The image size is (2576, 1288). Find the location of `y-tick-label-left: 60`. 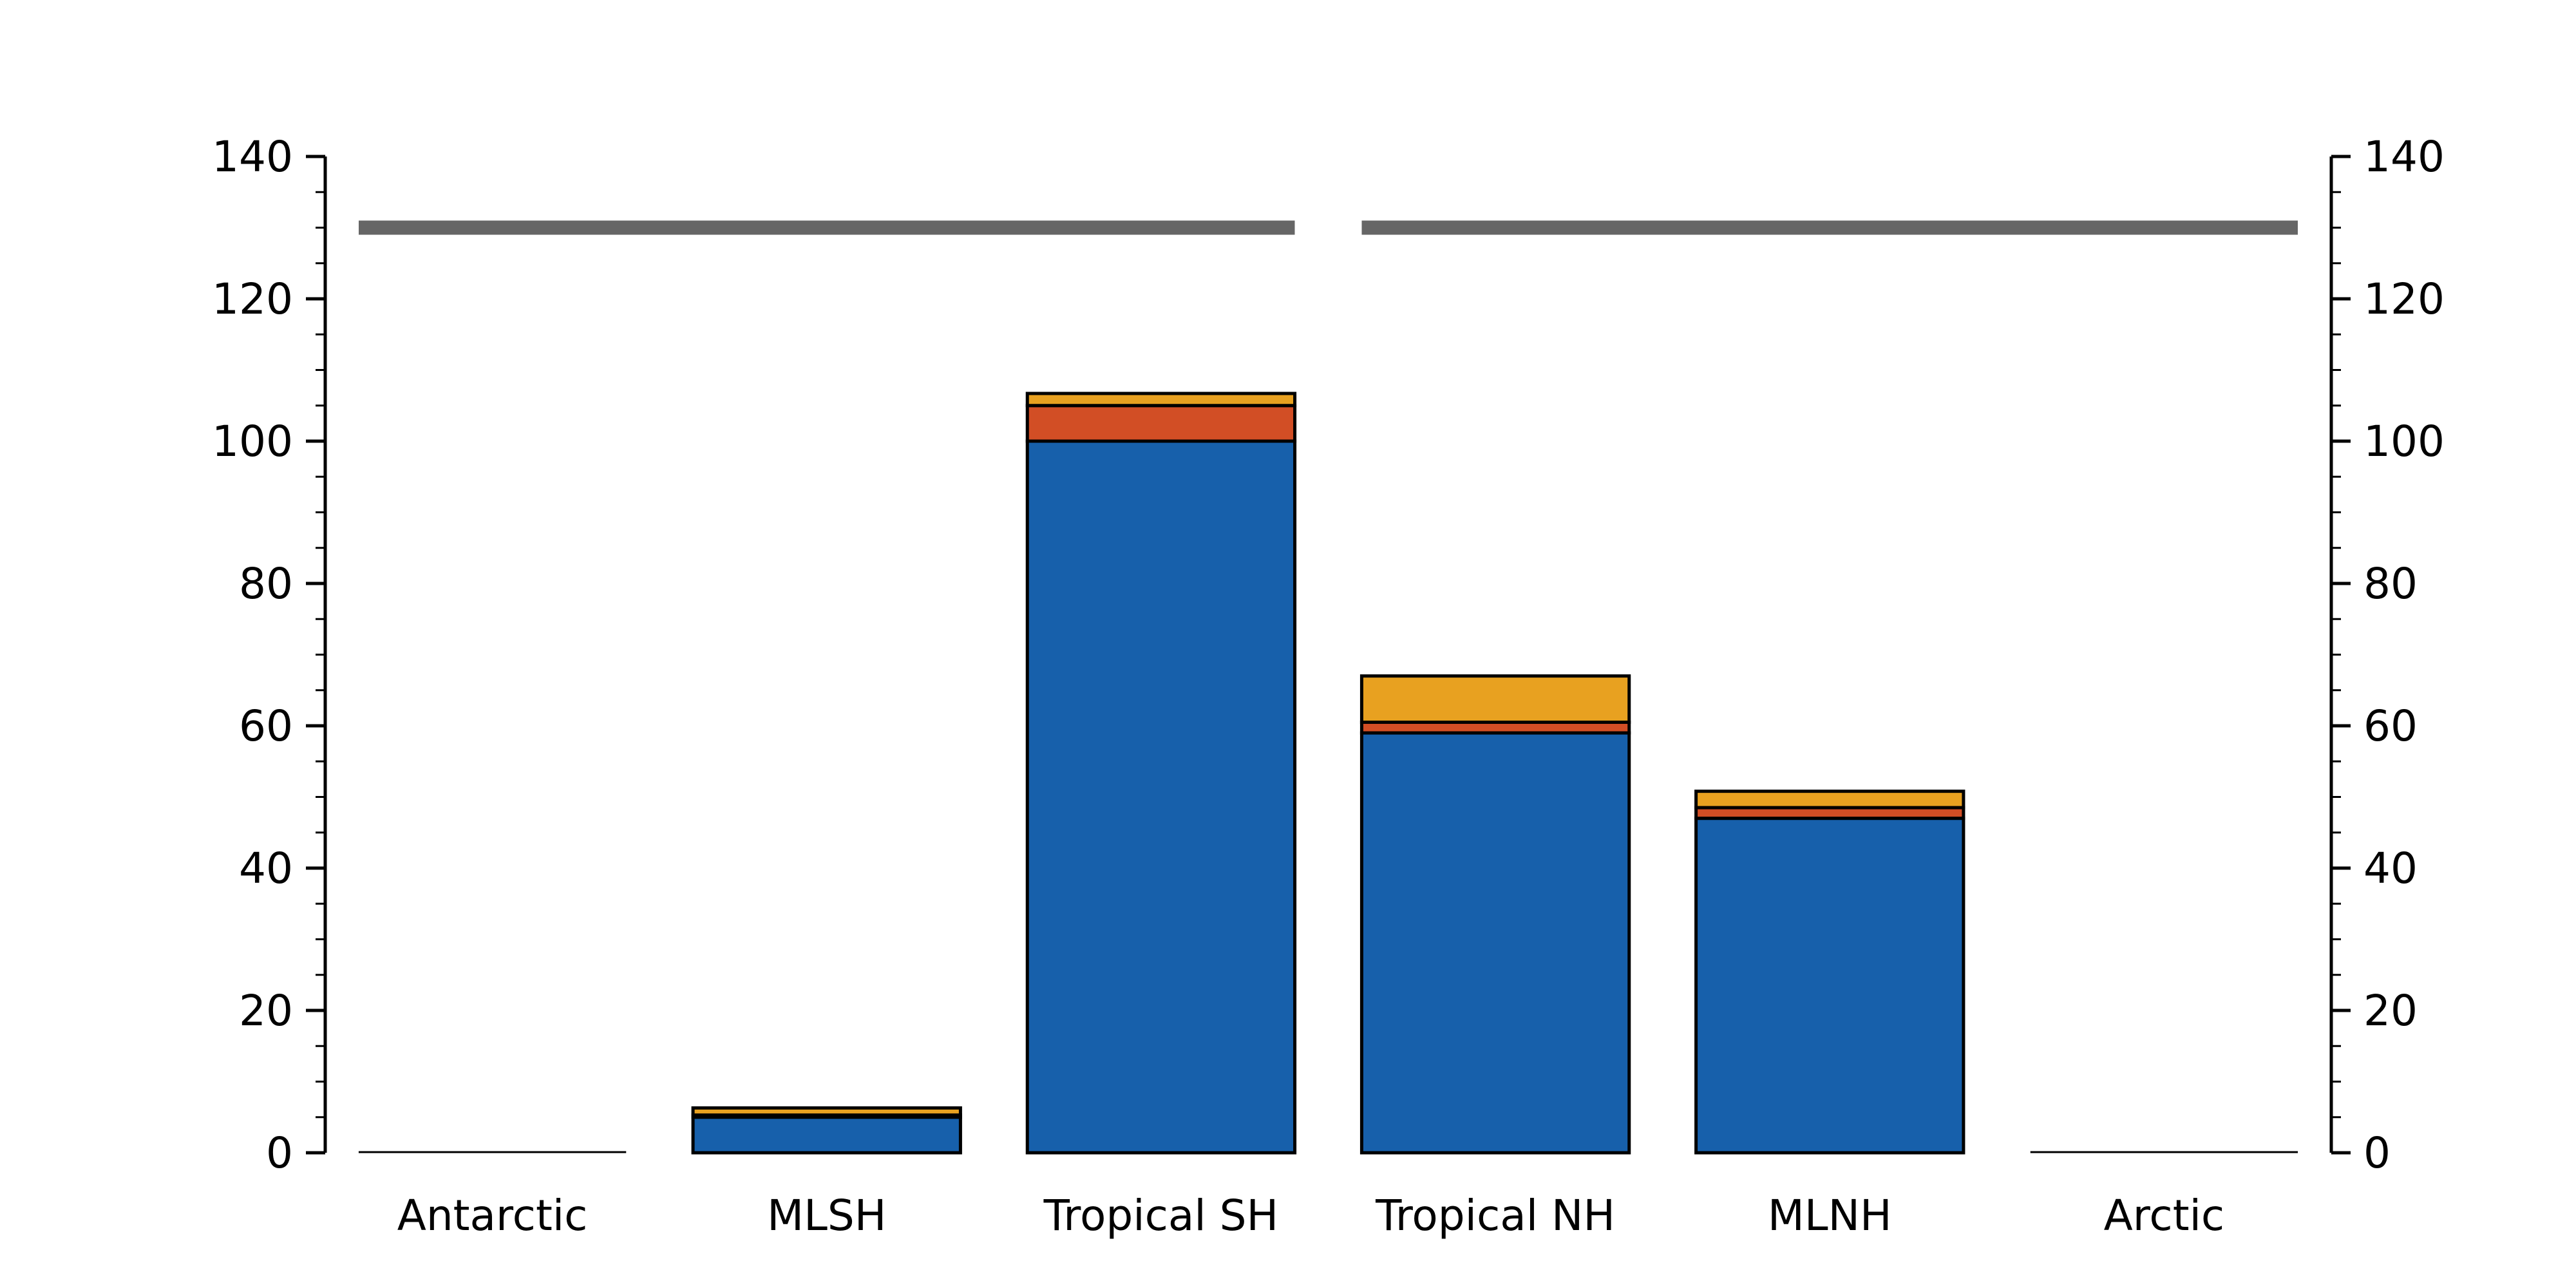

y-tick-label-left: 60 is located at coordinates (266, 726).